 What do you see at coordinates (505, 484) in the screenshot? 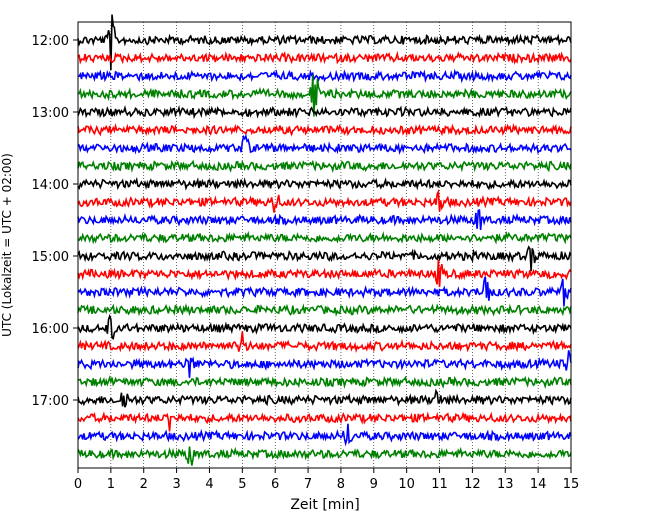
I see `x-tick-label: 13` at bounding box center [505, 484].